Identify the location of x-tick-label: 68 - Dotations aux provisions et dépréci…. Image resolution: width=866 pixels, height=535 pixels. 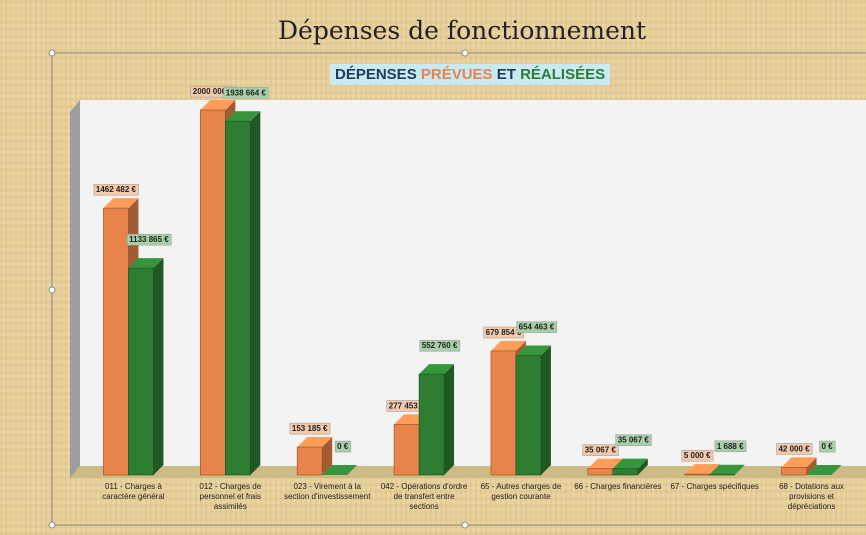
(812, 496).